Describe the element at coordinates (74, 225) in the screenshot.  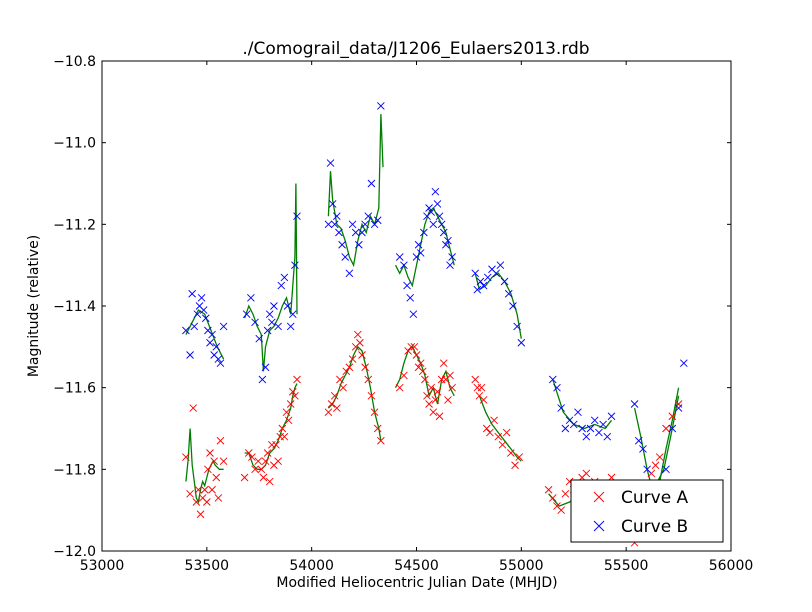
I see `y-tick-label: −11.2` at that location.